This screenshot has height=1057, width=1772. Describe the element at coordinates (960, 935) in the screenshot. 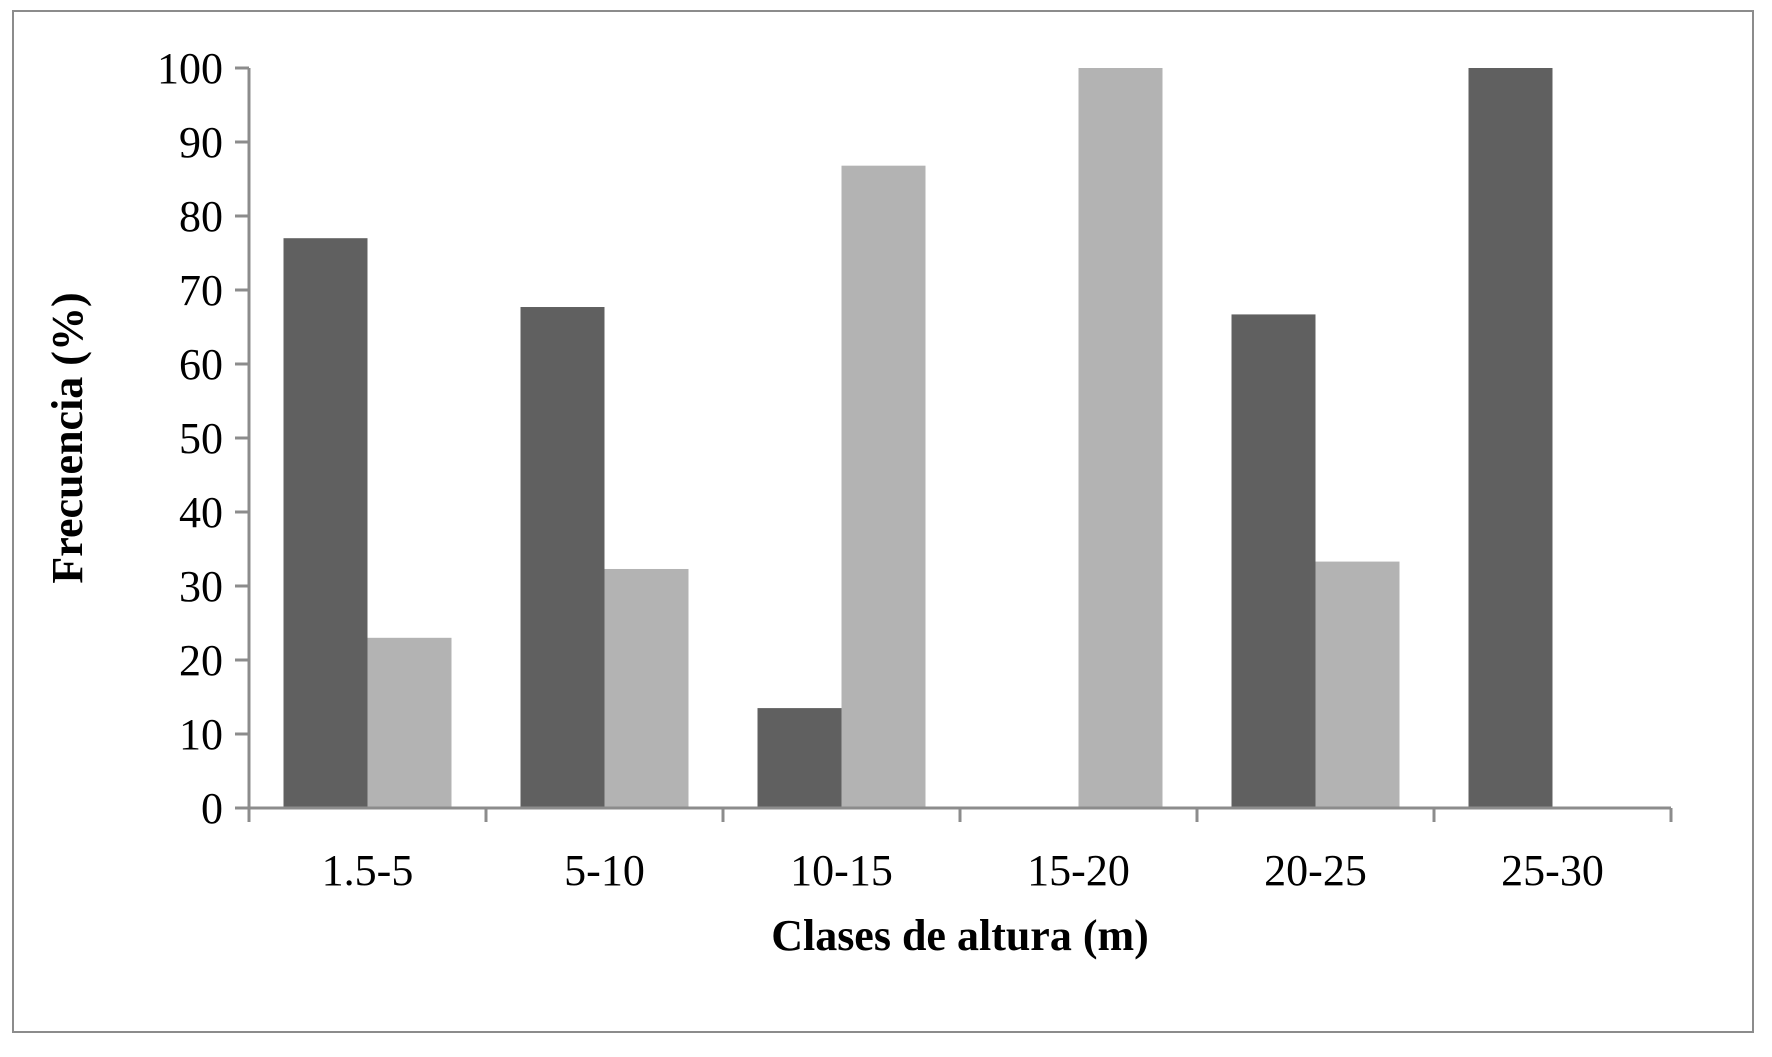

I see `x-axis-title: Clases de altura (m)` at that location.